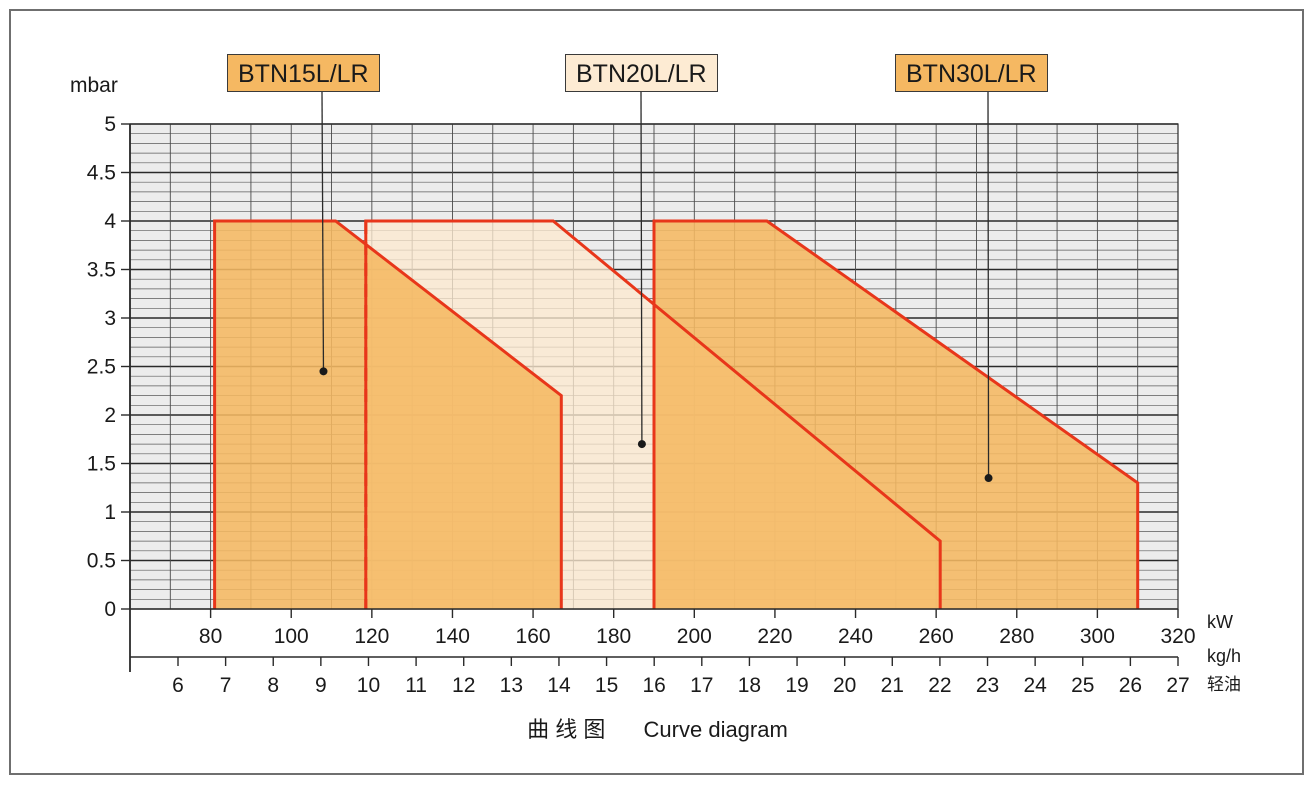  I want to click on x2-tick-label: 17, so click(701, 685).